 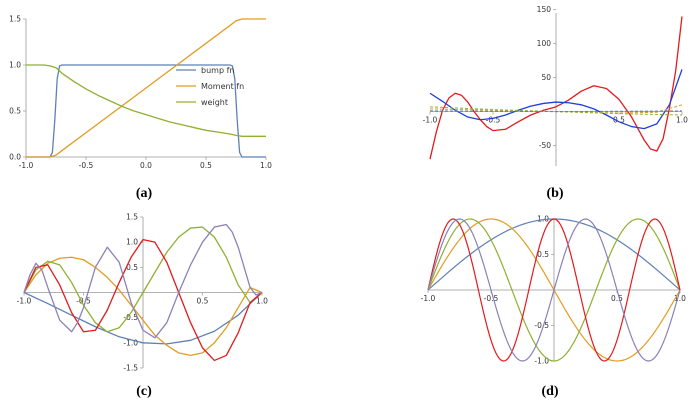 What do you see at coordinates (130, 368) in the screenshot?
I see `c-y-tick-label: -1.5` at bounding box center [130, 368].